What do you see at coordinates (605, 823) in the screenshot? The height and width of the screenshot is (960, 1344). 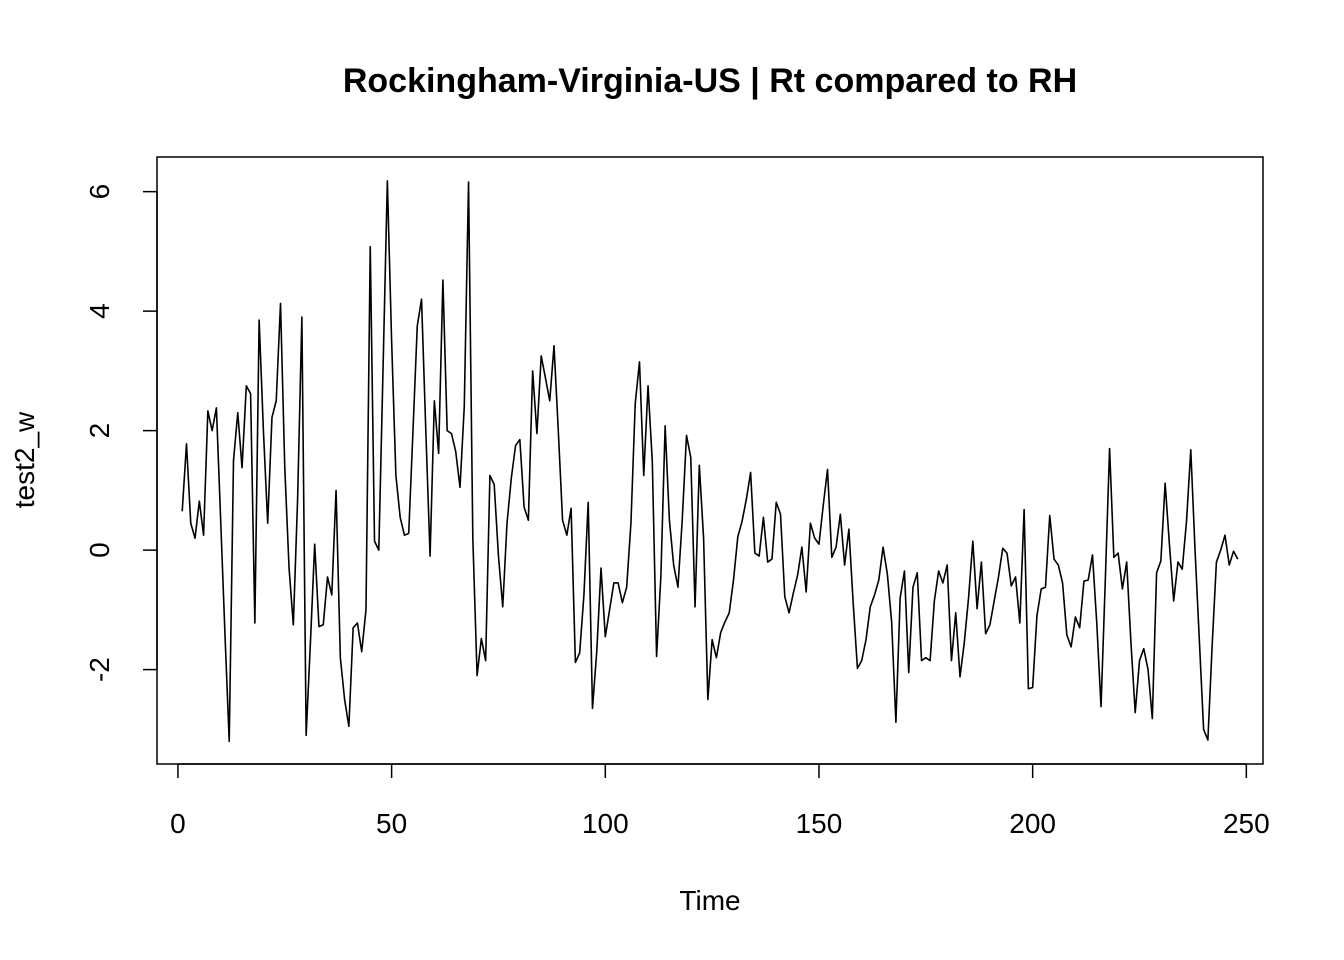 I see `x-tick-label: 100` at bounding box center [605, 823].